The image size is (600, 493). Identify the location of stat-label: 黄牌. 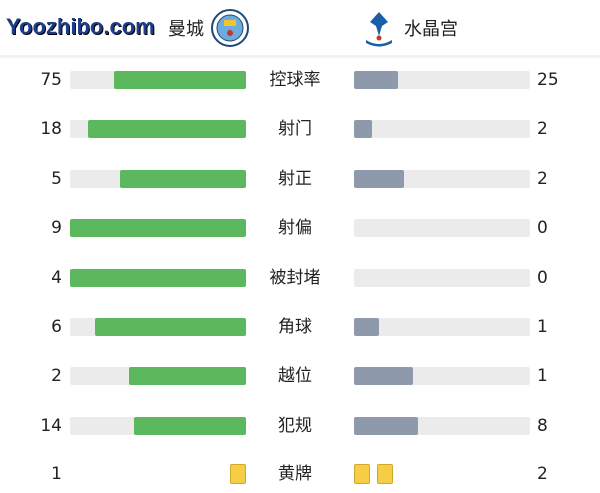
(295, 474).